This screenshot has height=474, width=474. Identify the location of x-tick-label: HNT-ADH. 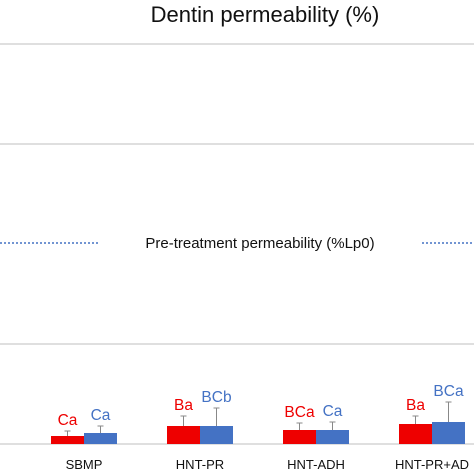
(316, 464).